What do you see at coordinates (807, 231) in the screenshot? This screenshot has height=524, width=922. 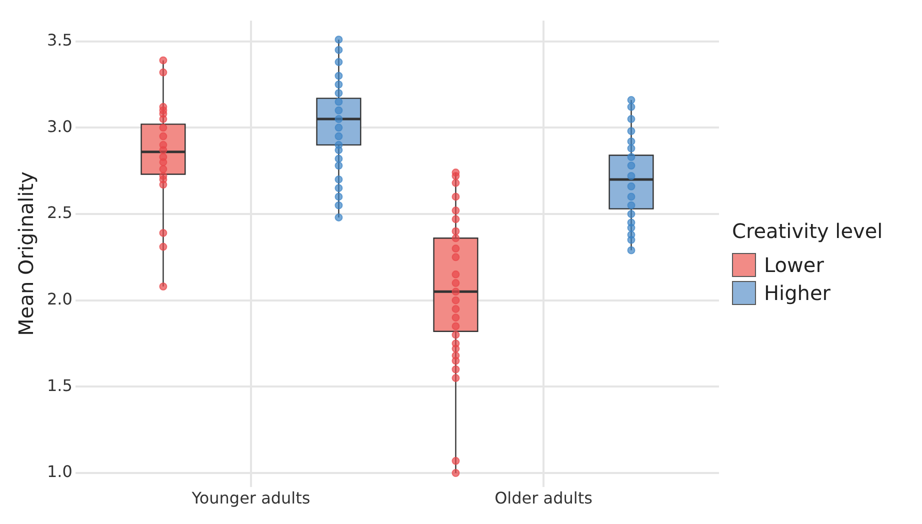 I see `legend-title: Creativity level` at bounding box center [807, 231].